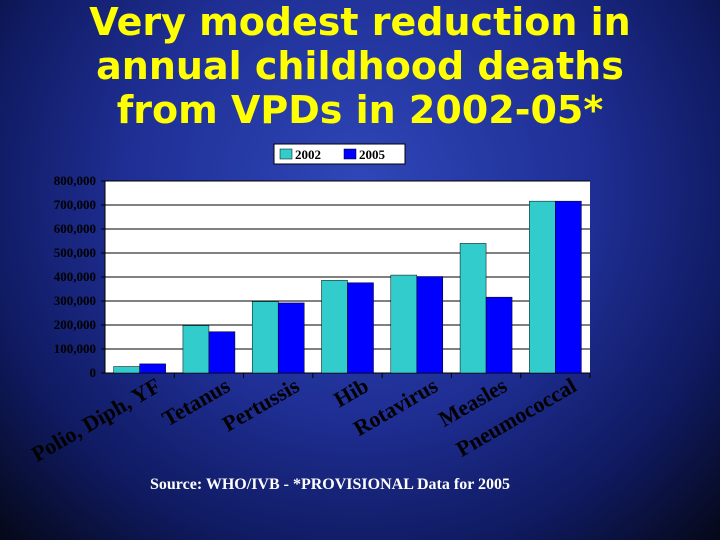  I want to click on y-tick-label: 100,000, so click(75, 348).